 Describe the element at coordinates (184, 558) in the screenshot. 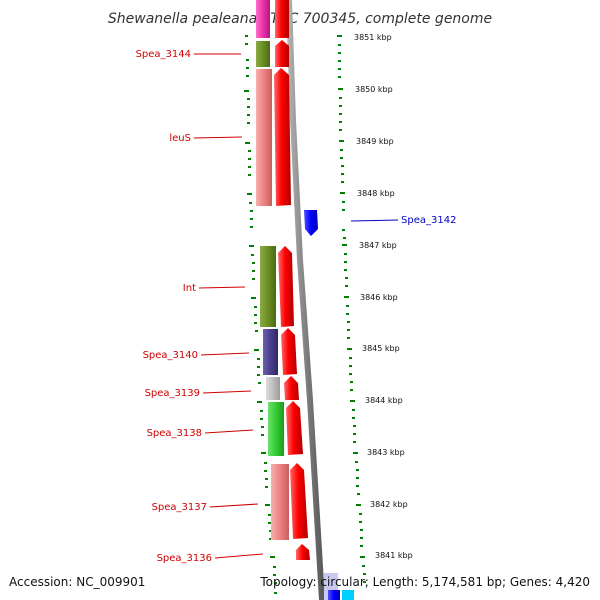

I see `gene-label-spea-3136: Spea_3136` at that location.